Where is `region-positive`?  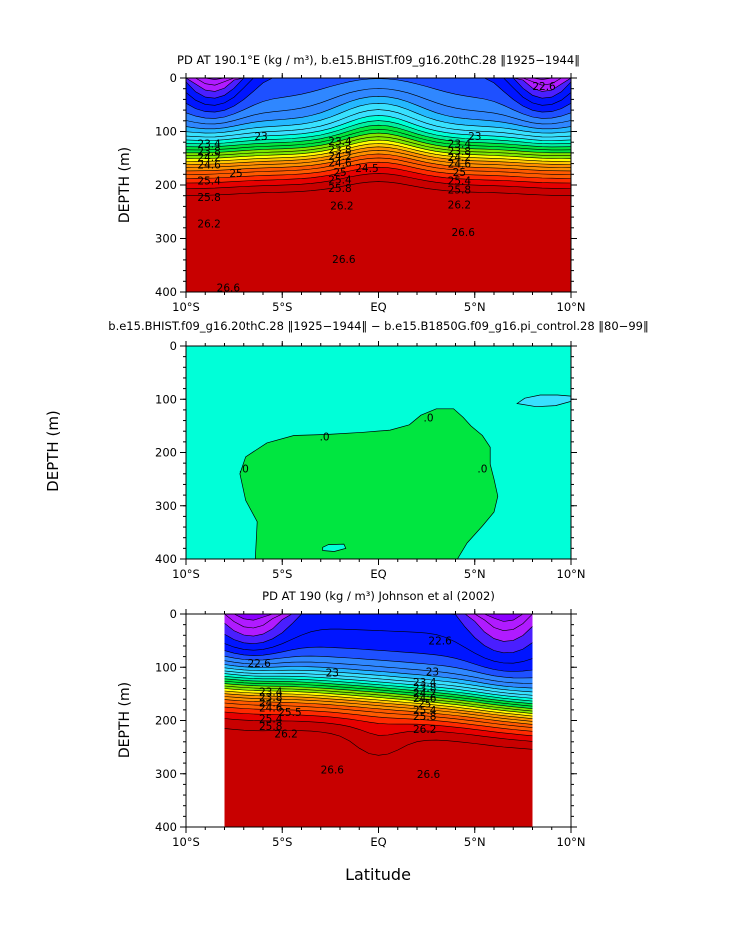
region-positive is located at coordinates (369, 483).